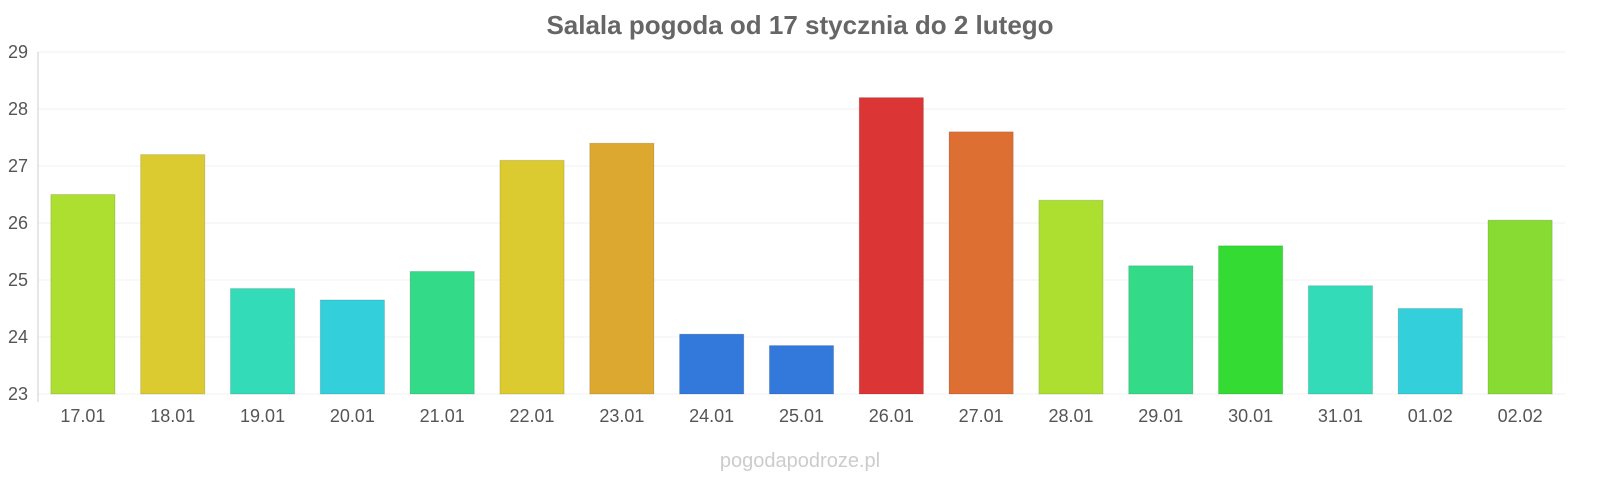  I want to click on y-tick-label: 28, so click(18, 109).